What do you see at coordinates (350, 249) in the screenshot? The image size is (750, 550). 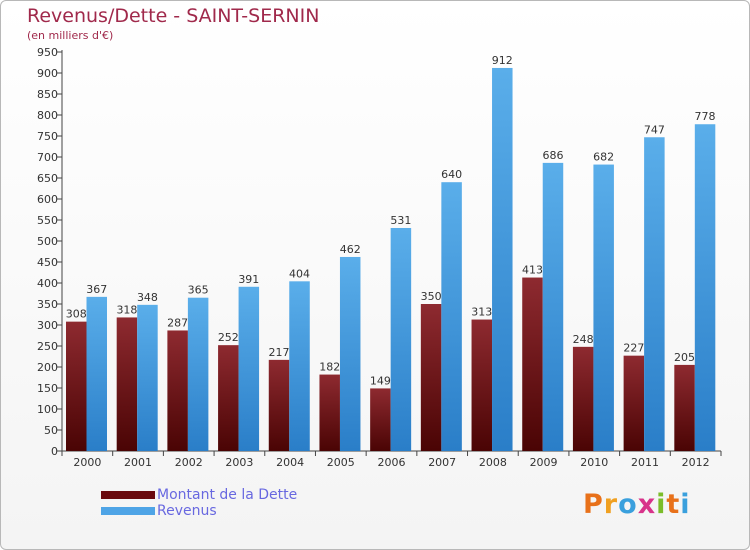 I see `data-label-revenus: 462` at bounding box center [350, 249].